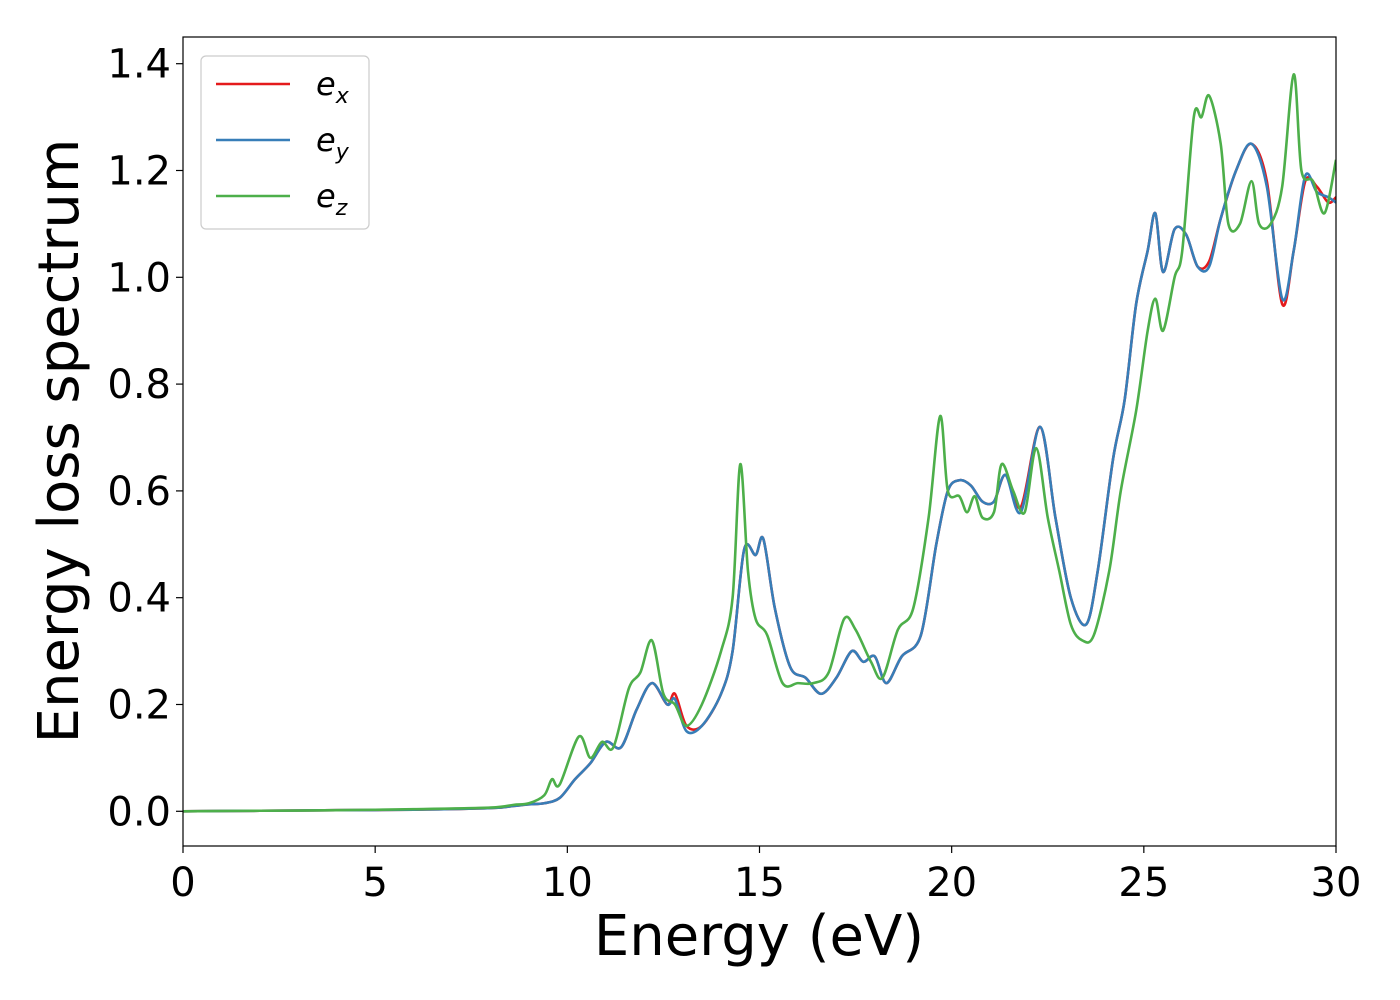 The width and height of the screenshot is (1400, 1000). I want to click on y-tick-label: 1.4, so click(139, 65).